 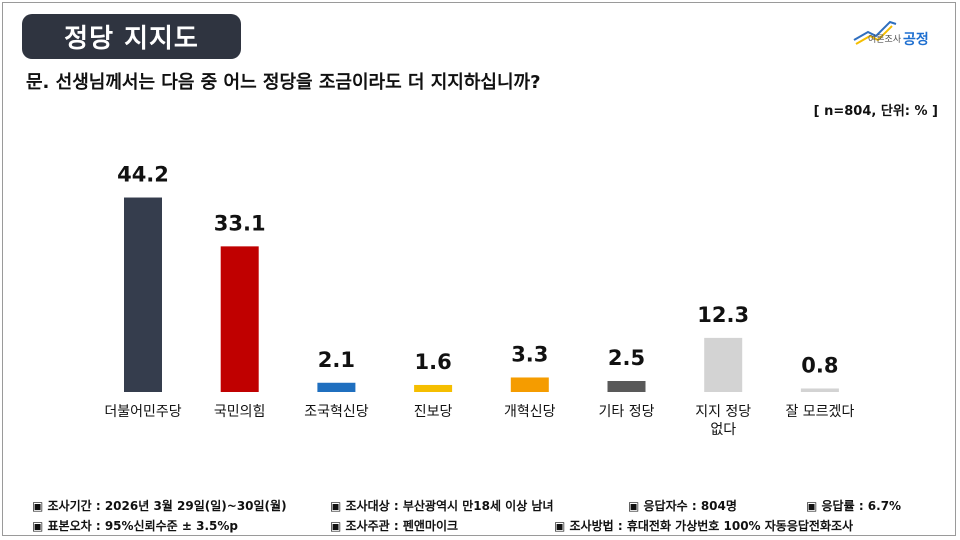 I want to click on value-label-6: 2.5, so click(x=626, y=358).